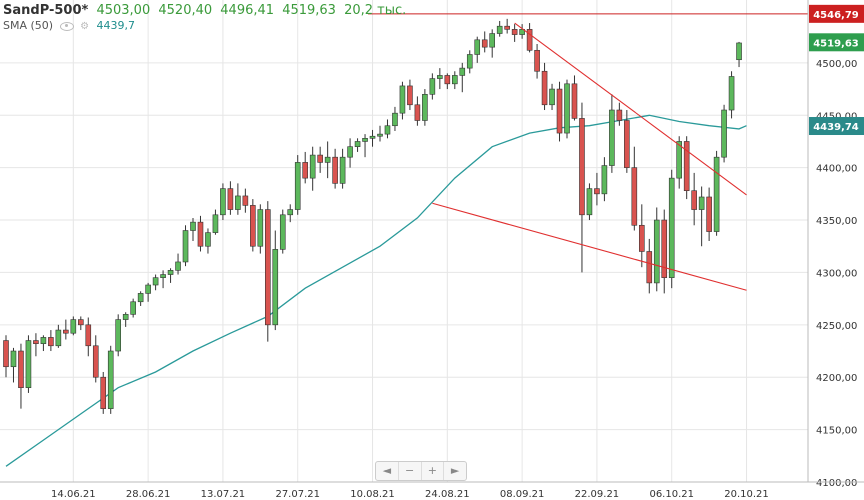  What do you see at coordinates (455, 470) in the screenshot?
I see `scroll-right-button: ►` at bounding box center [455, 470].